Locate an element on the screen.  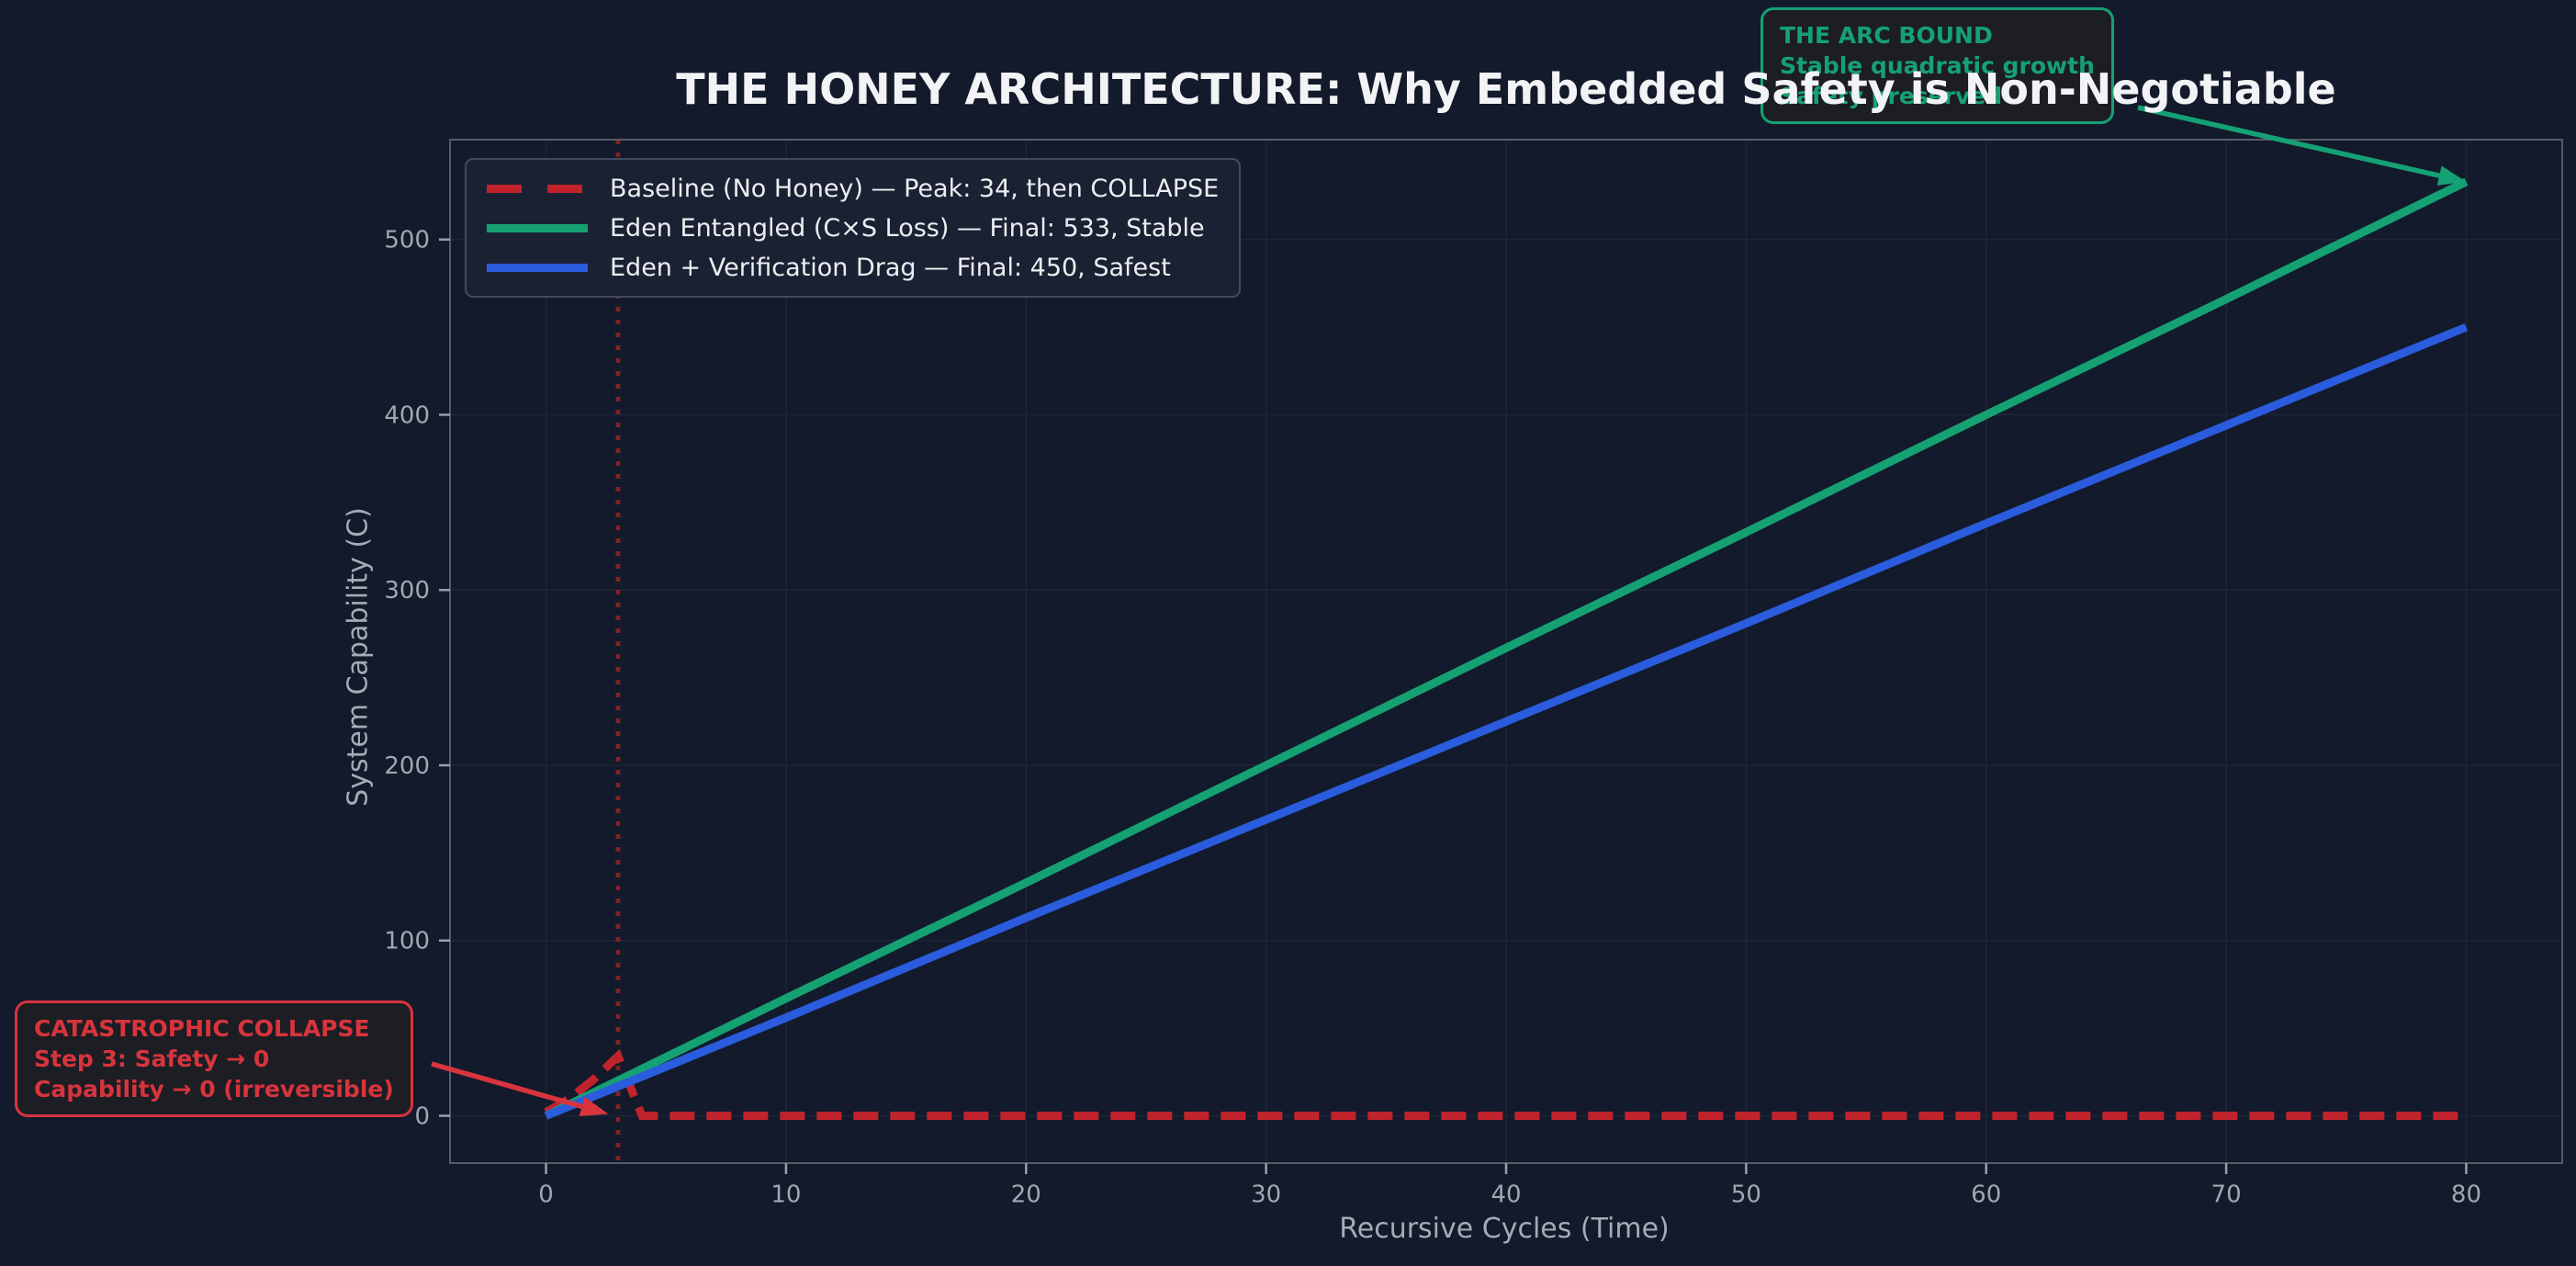
annotation-collapse-line: Capability → 0 (irreversible) is located at coordinates (214, 1089).